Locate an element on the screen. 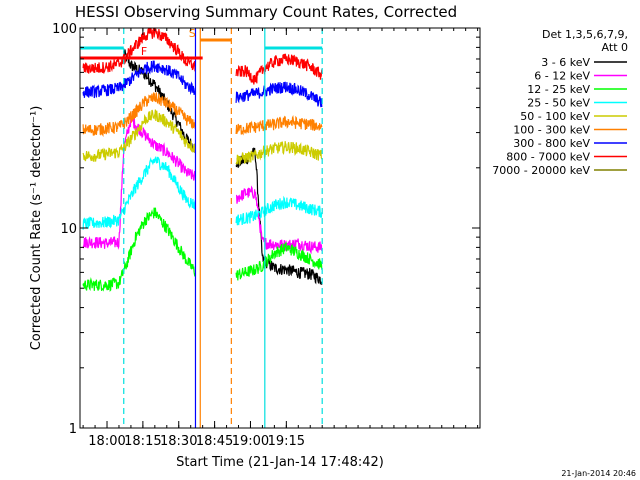 This screenshot has height=480, width=640. y-axis-label: Corrected Count Rate (s⁻¹ detector⁻¹) is located at coordinates (36, 228).